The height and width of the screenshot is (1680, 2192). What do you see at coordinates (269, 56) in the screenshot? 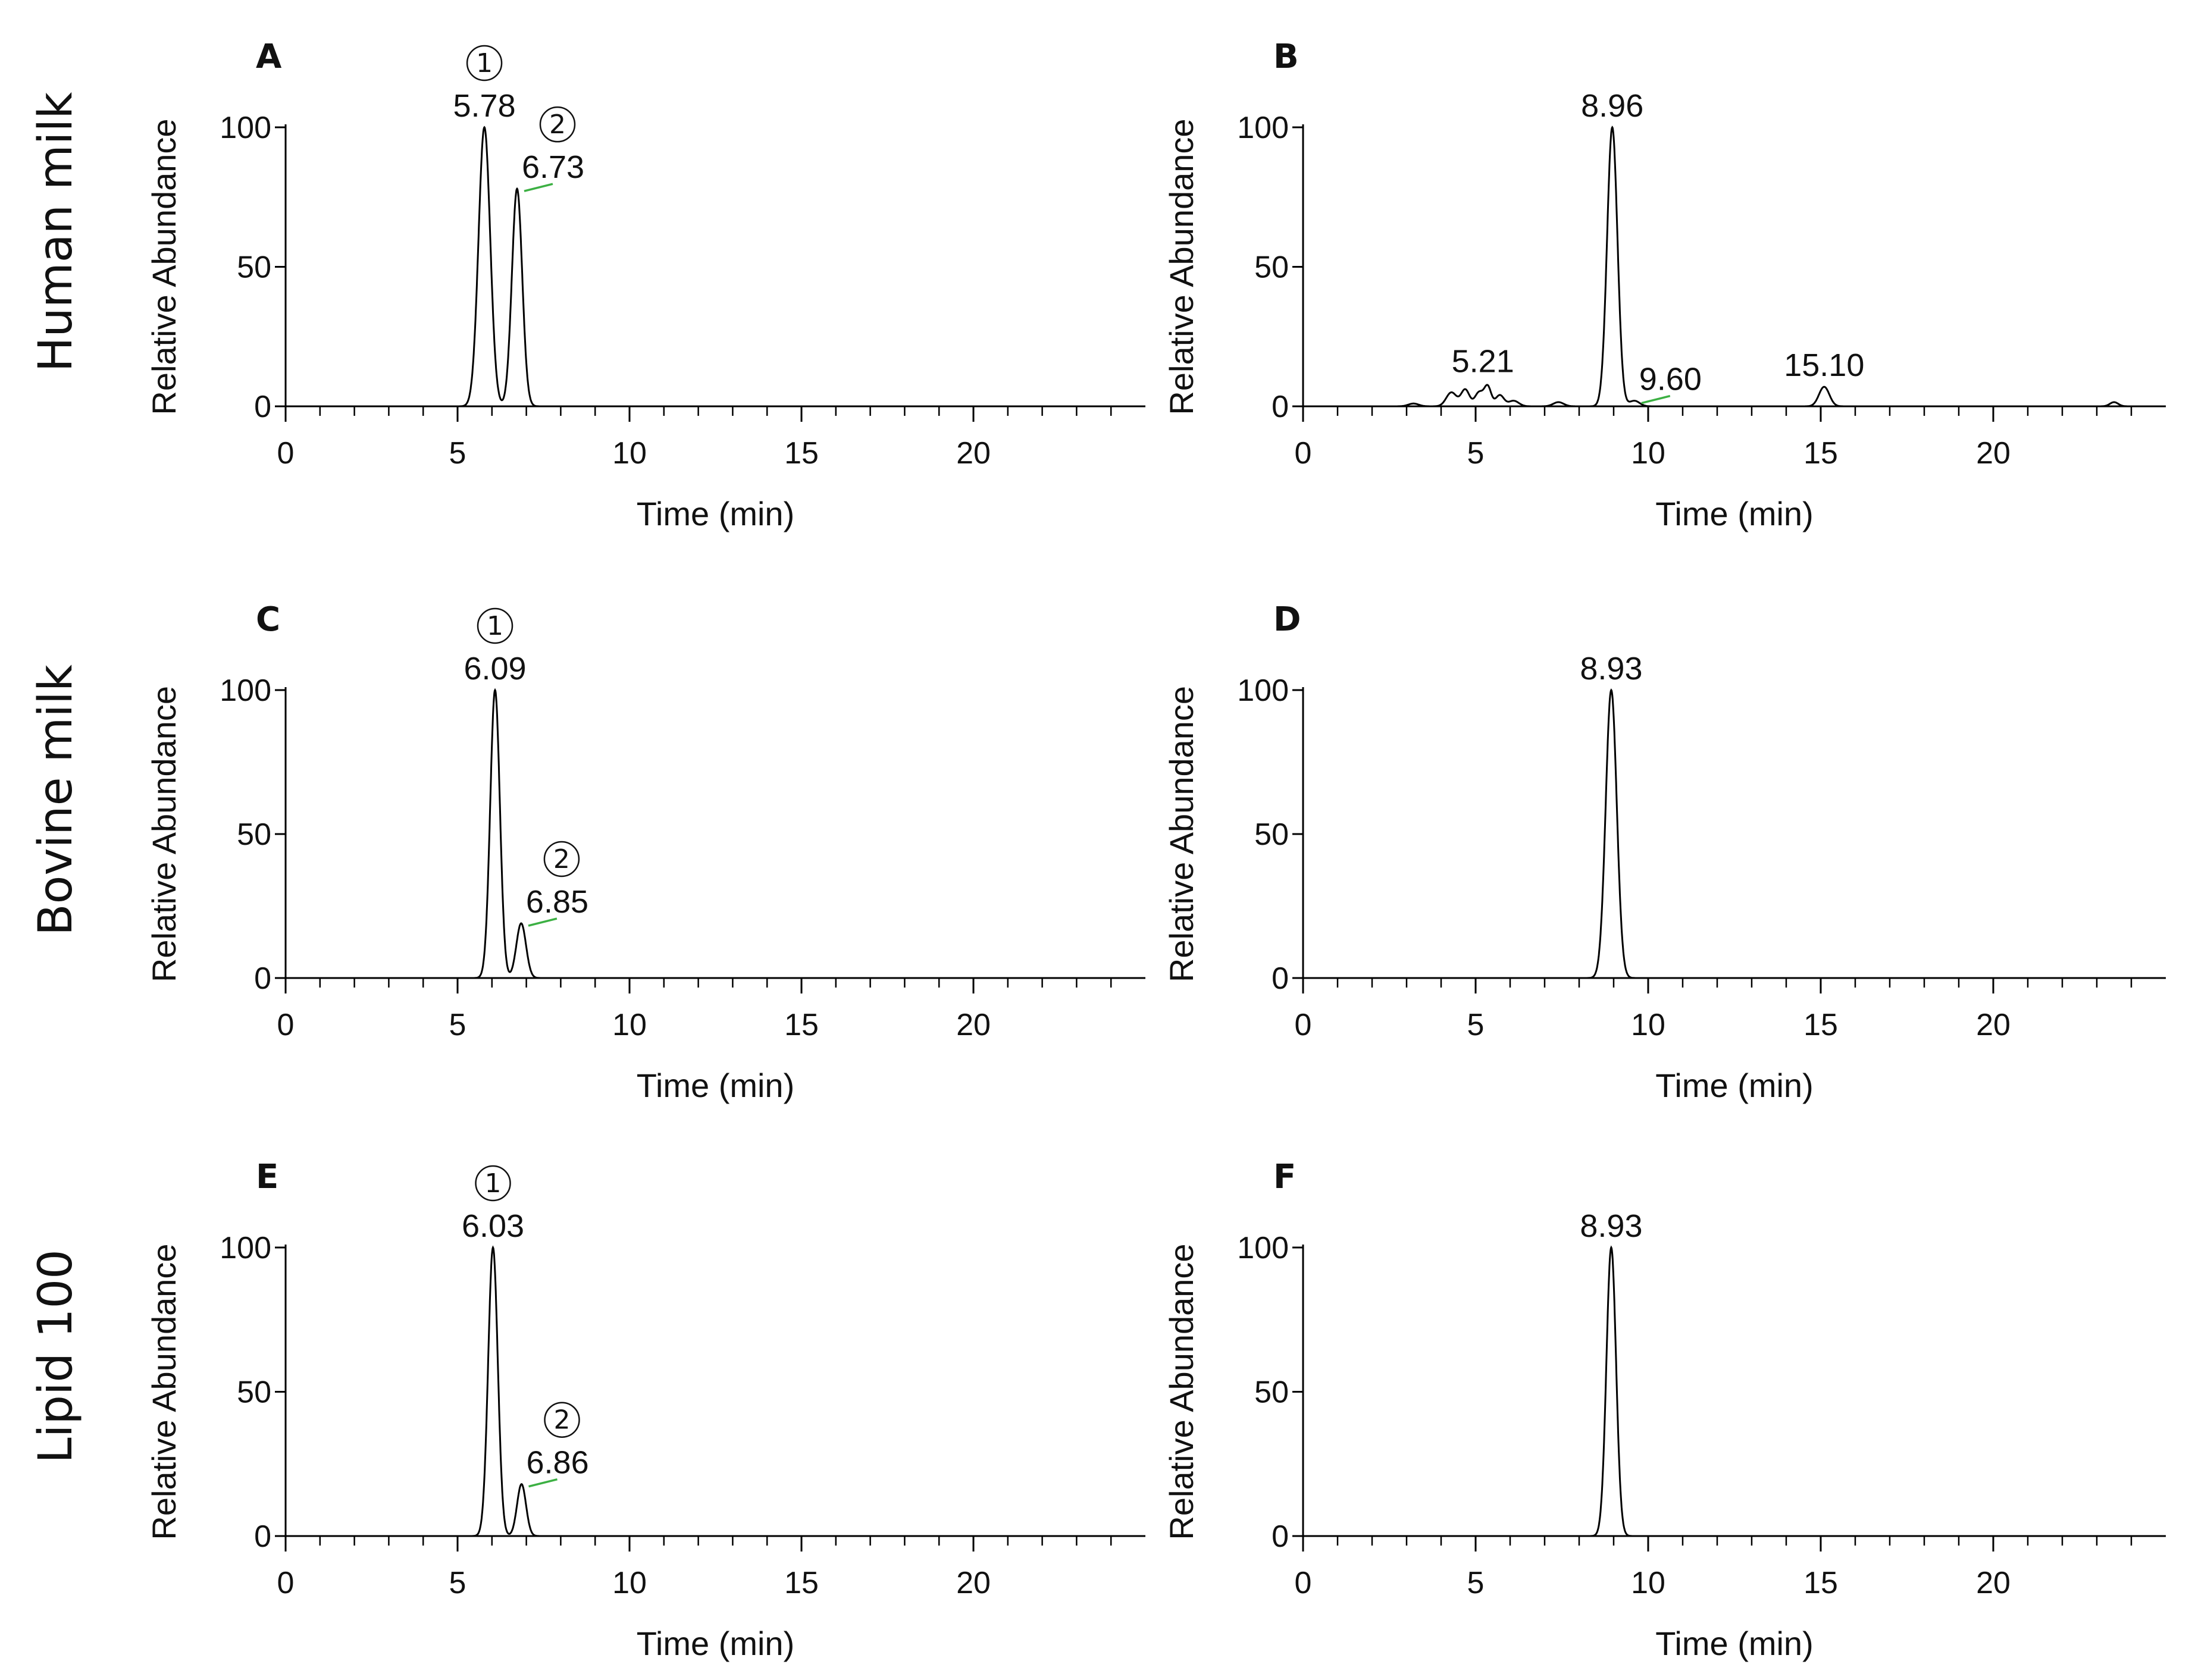
I see `panel-letter: A` at bounding box center [269, 56].